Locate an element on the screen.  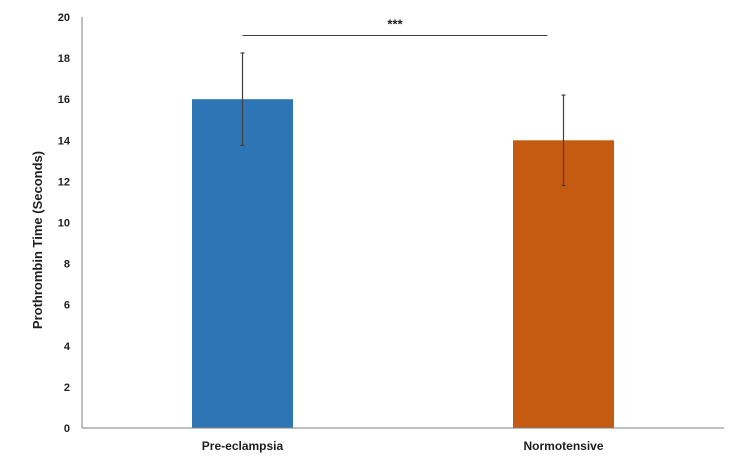
y-axis-title: Prothrombin Time (Seconds) is located at coordinates (37, 240).